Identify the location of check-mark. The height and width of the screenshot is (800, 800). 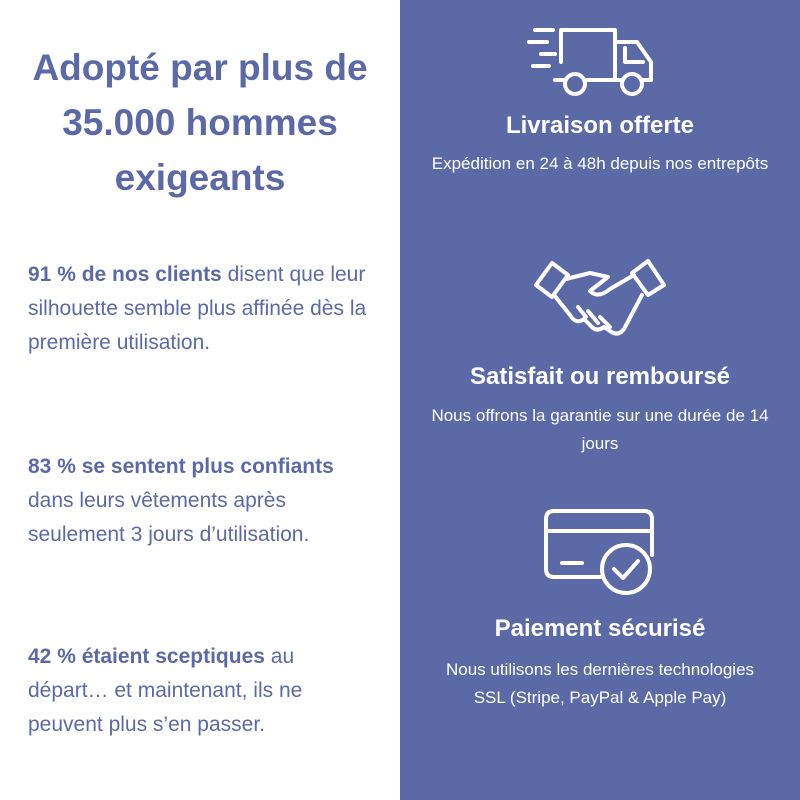
(626, 569).